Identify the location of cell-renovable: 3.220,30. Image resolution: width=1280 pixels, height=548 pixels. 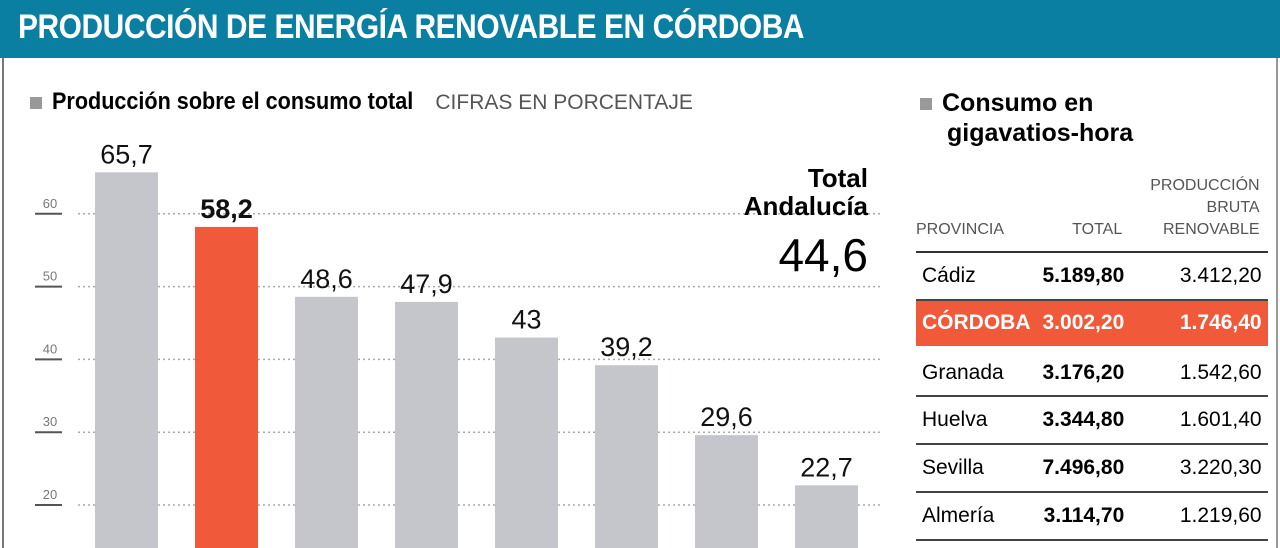
(1199, 468).